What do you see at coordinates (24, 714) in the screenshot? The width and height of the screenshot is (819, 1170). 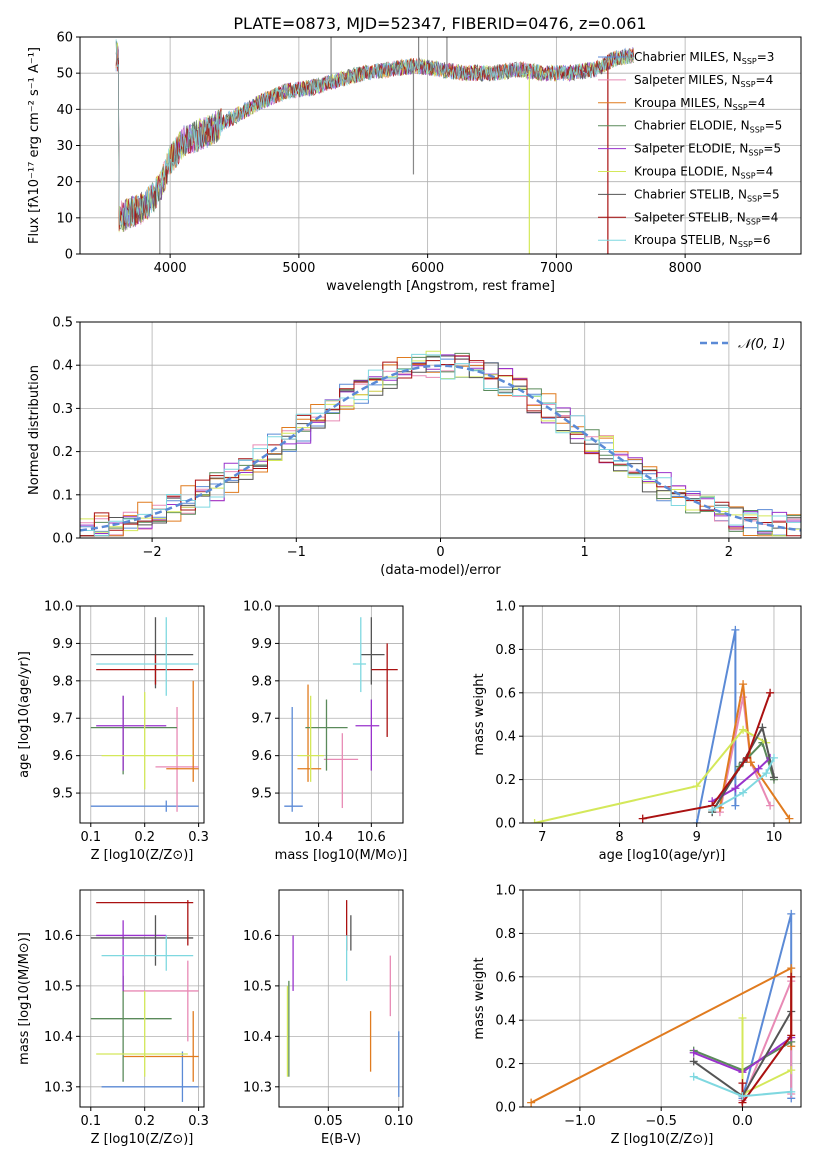 I see `y-axis-label: age [log10(age/yr)]` at bounding box center [24, 714].